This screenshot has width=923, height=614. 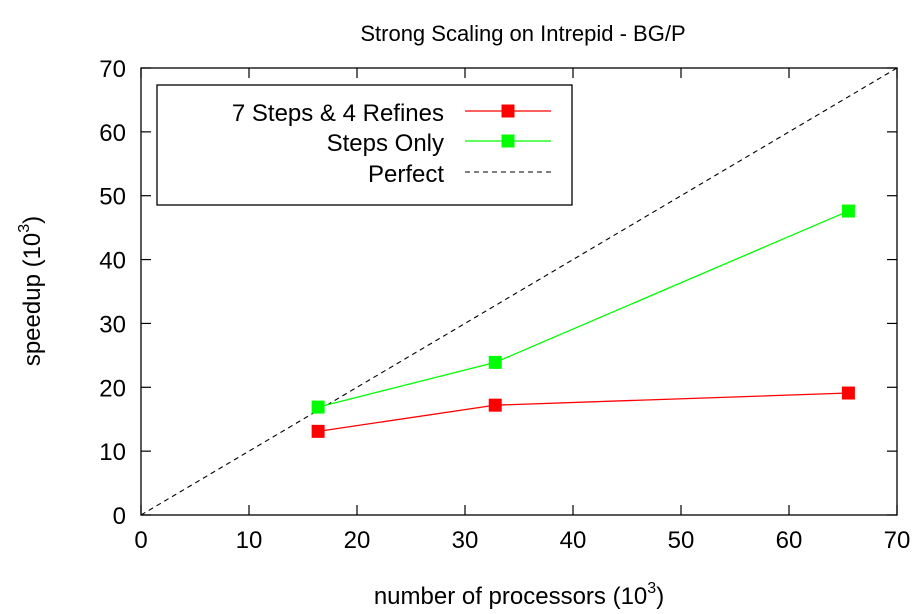 I want to click on chart-title: Strong Scaling on Intrepid - BG/P, so click(x=522, y=33).